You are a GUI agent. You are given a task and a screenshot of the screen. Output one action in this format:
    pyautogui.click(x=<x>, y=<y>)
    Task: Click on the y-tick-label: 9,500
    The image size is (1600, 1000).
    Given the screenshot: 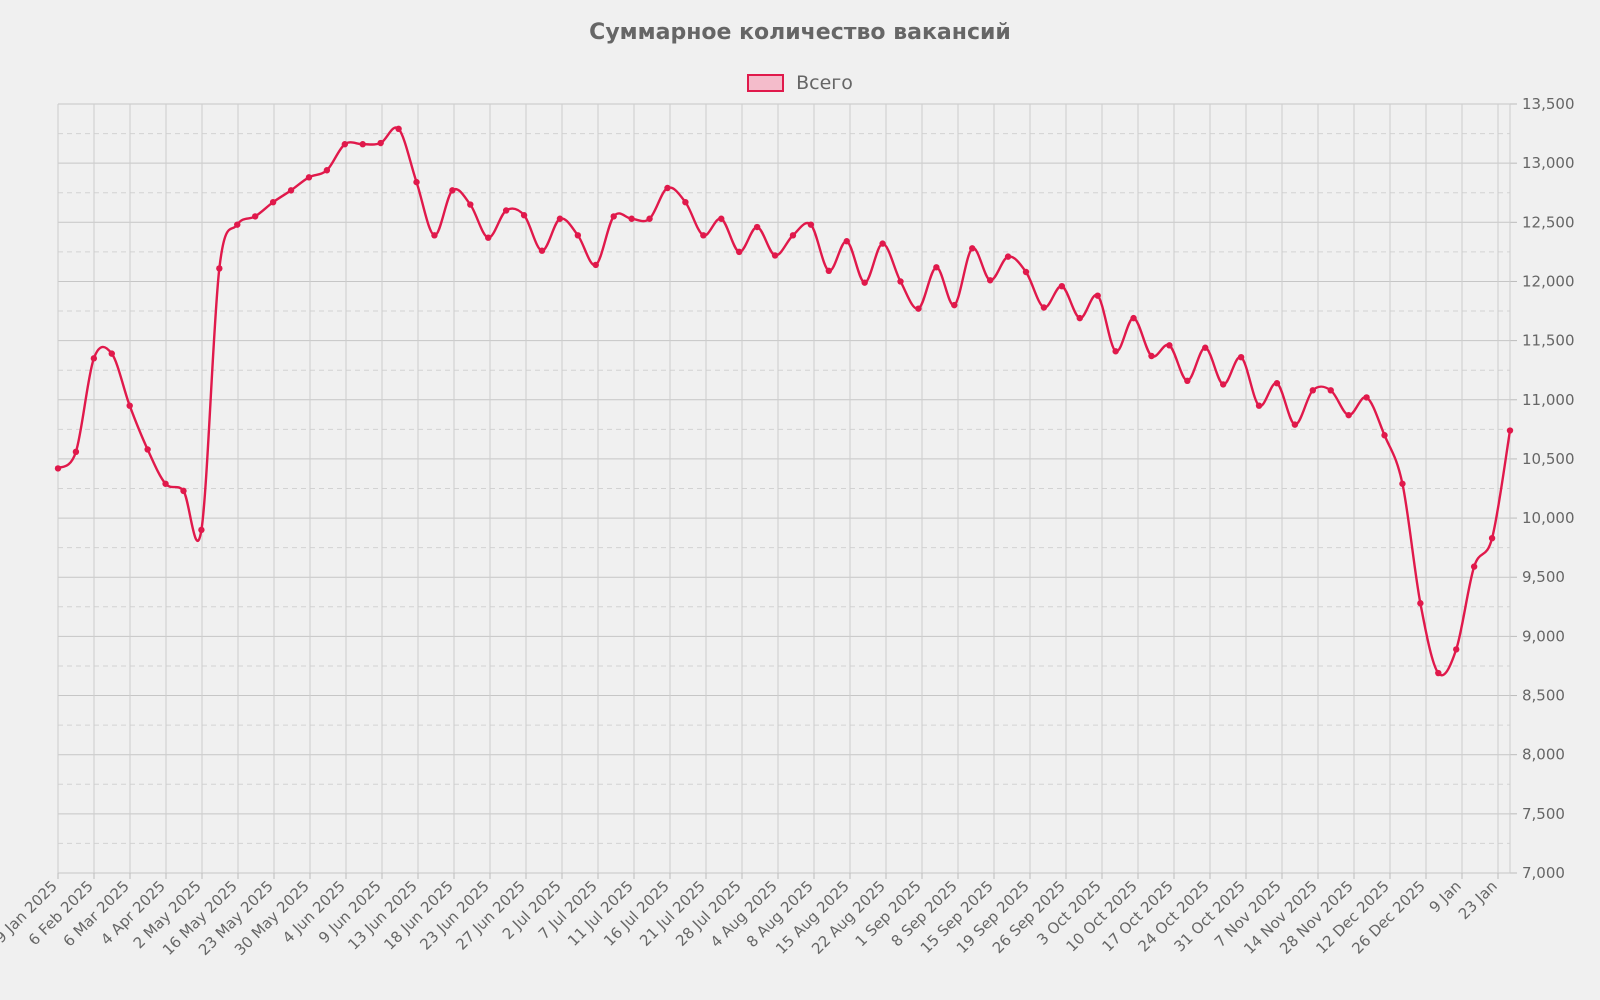 What is the action you would take?
    pyautogui.click(x=1543, y=577)
    